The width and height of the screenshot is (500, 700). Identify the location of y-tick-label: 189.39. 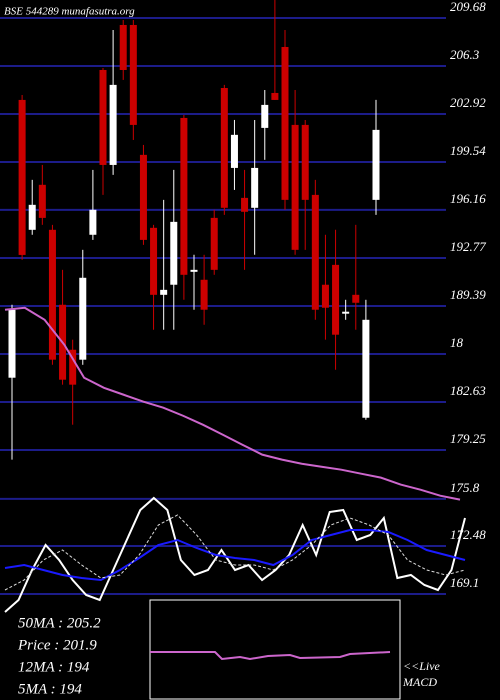
(468, 294).